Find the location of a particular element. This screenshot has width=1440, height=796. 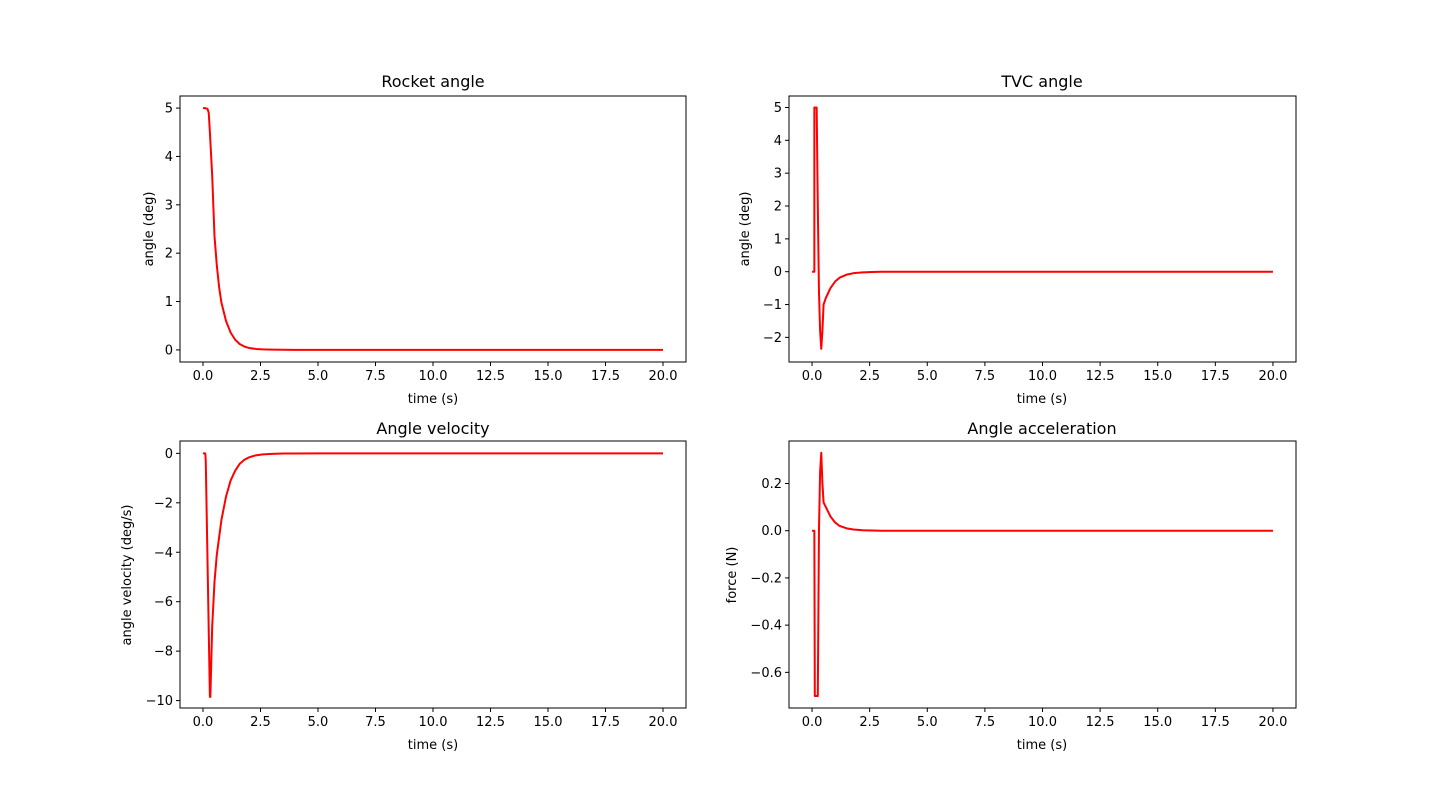

y-tick-label: −0.4 is located at coordinates (766, 626).